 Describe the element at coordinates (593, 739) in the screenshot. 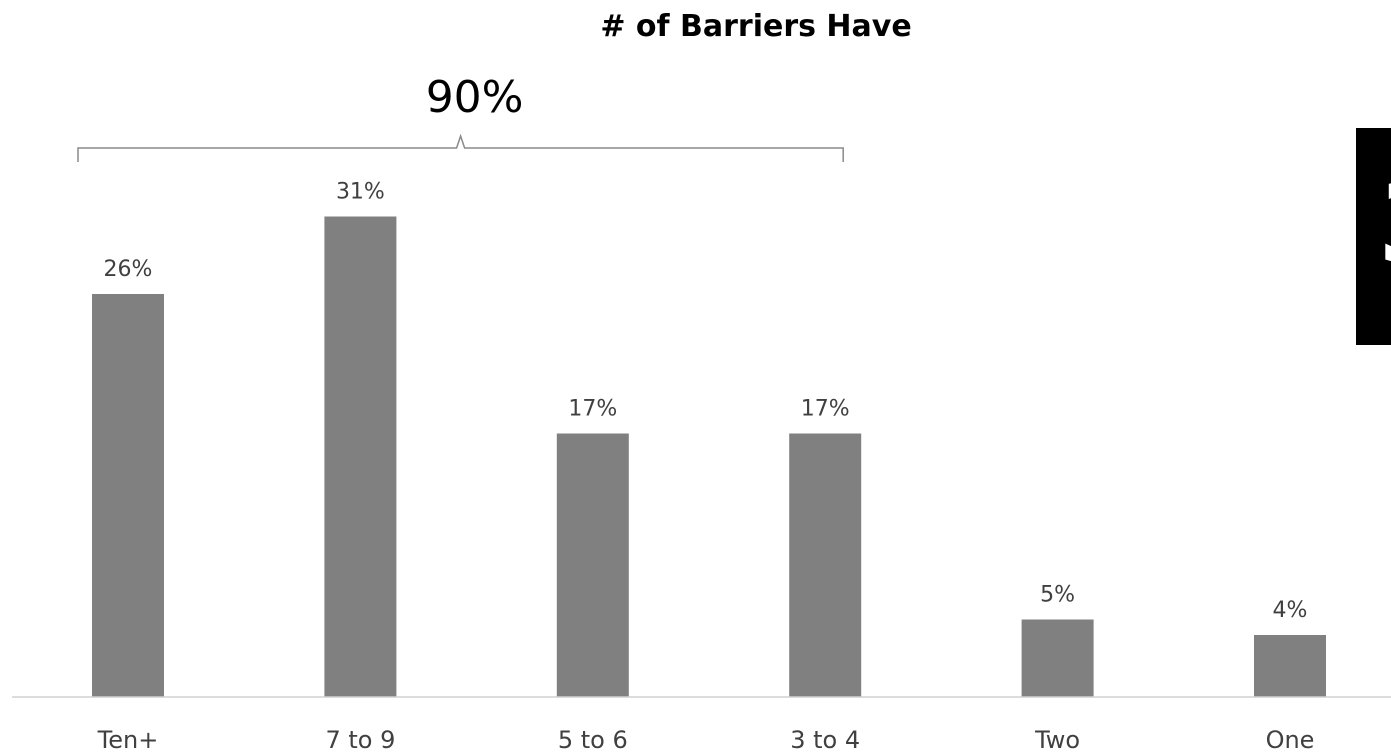

I see `tick-label-2: 5 to 6` at that location.